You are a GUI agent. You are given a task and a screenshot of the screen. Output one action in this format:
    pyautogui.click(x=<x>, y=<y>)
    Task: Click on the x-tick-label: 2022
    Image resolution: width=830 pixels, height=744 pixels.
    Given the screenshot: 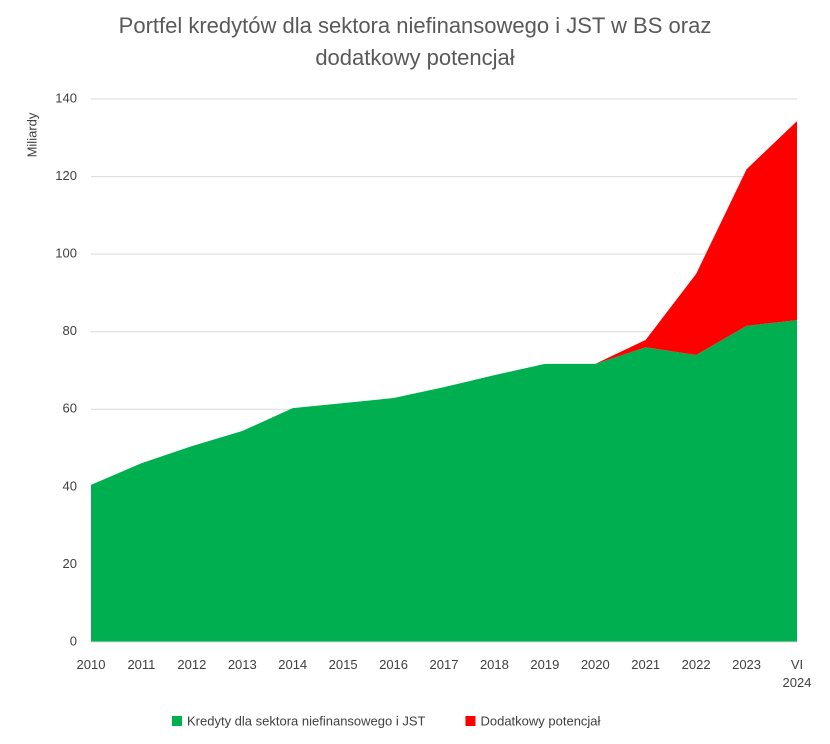 What is the action you would take?
    pyautogui.click(x=696, y=664)
    